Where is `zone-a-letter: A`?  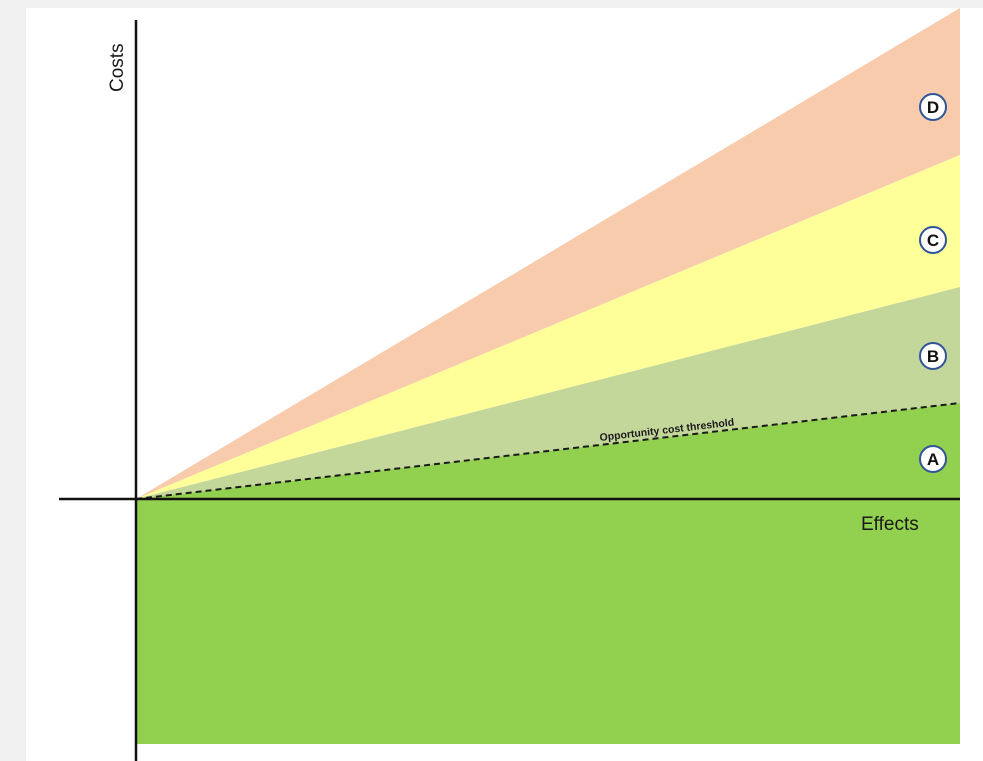
zone-a-letter: A is located at coordinates (933, 459).